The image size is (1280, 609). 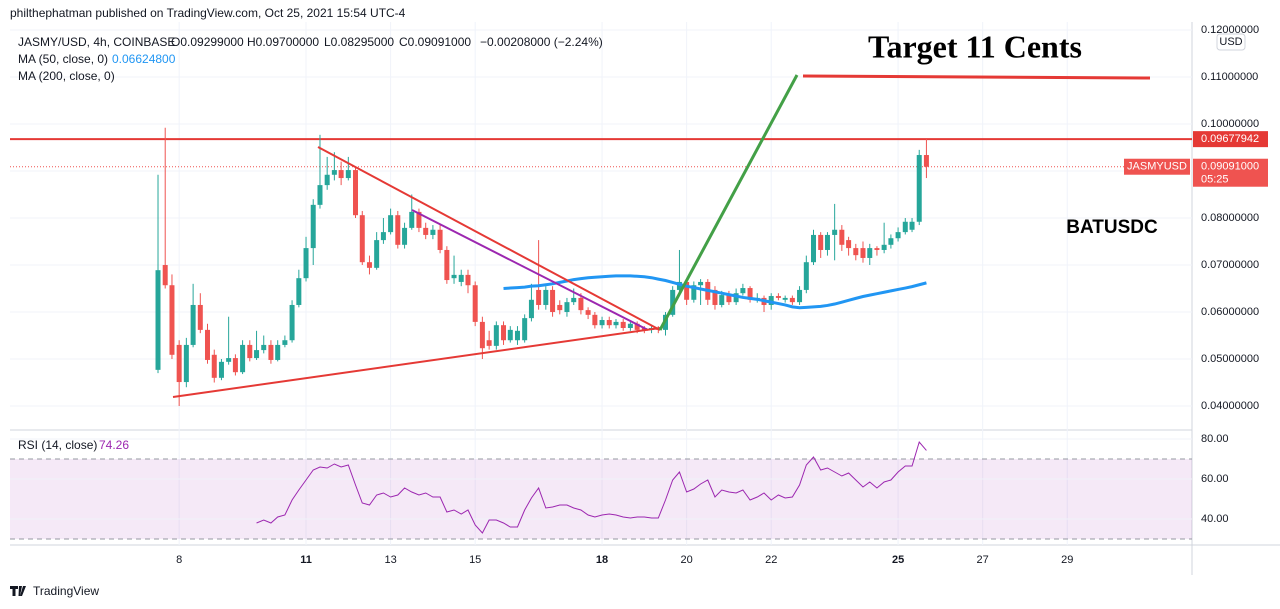 What do you see at coordinates (1230, 124) in the screenshot?
I see `y-tick-label: 0.10000000` at bounding box center [1230, 124].